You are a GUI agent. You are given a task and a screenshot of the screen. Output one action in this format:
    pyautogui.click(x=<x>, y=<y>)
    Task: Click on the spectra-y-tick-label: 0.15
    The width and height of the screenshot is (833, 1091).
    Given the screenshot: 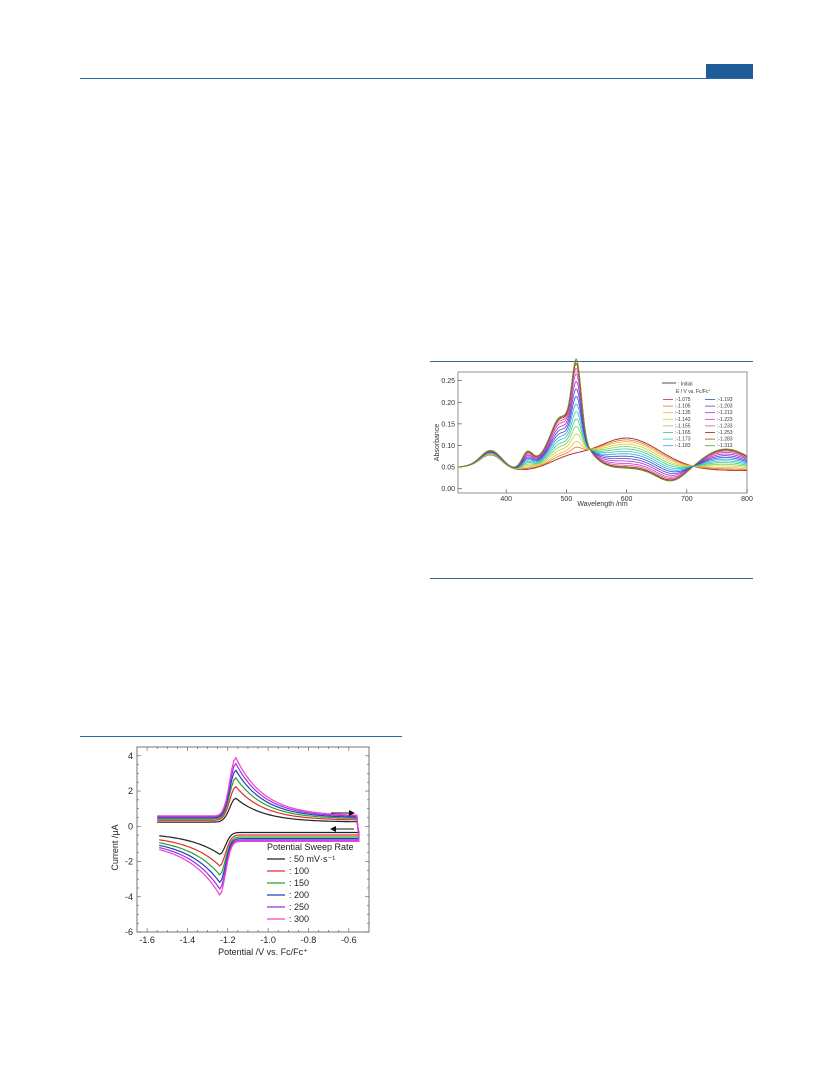 What is the action you would take?
    pyautogui.click(x=448, y=424)
    